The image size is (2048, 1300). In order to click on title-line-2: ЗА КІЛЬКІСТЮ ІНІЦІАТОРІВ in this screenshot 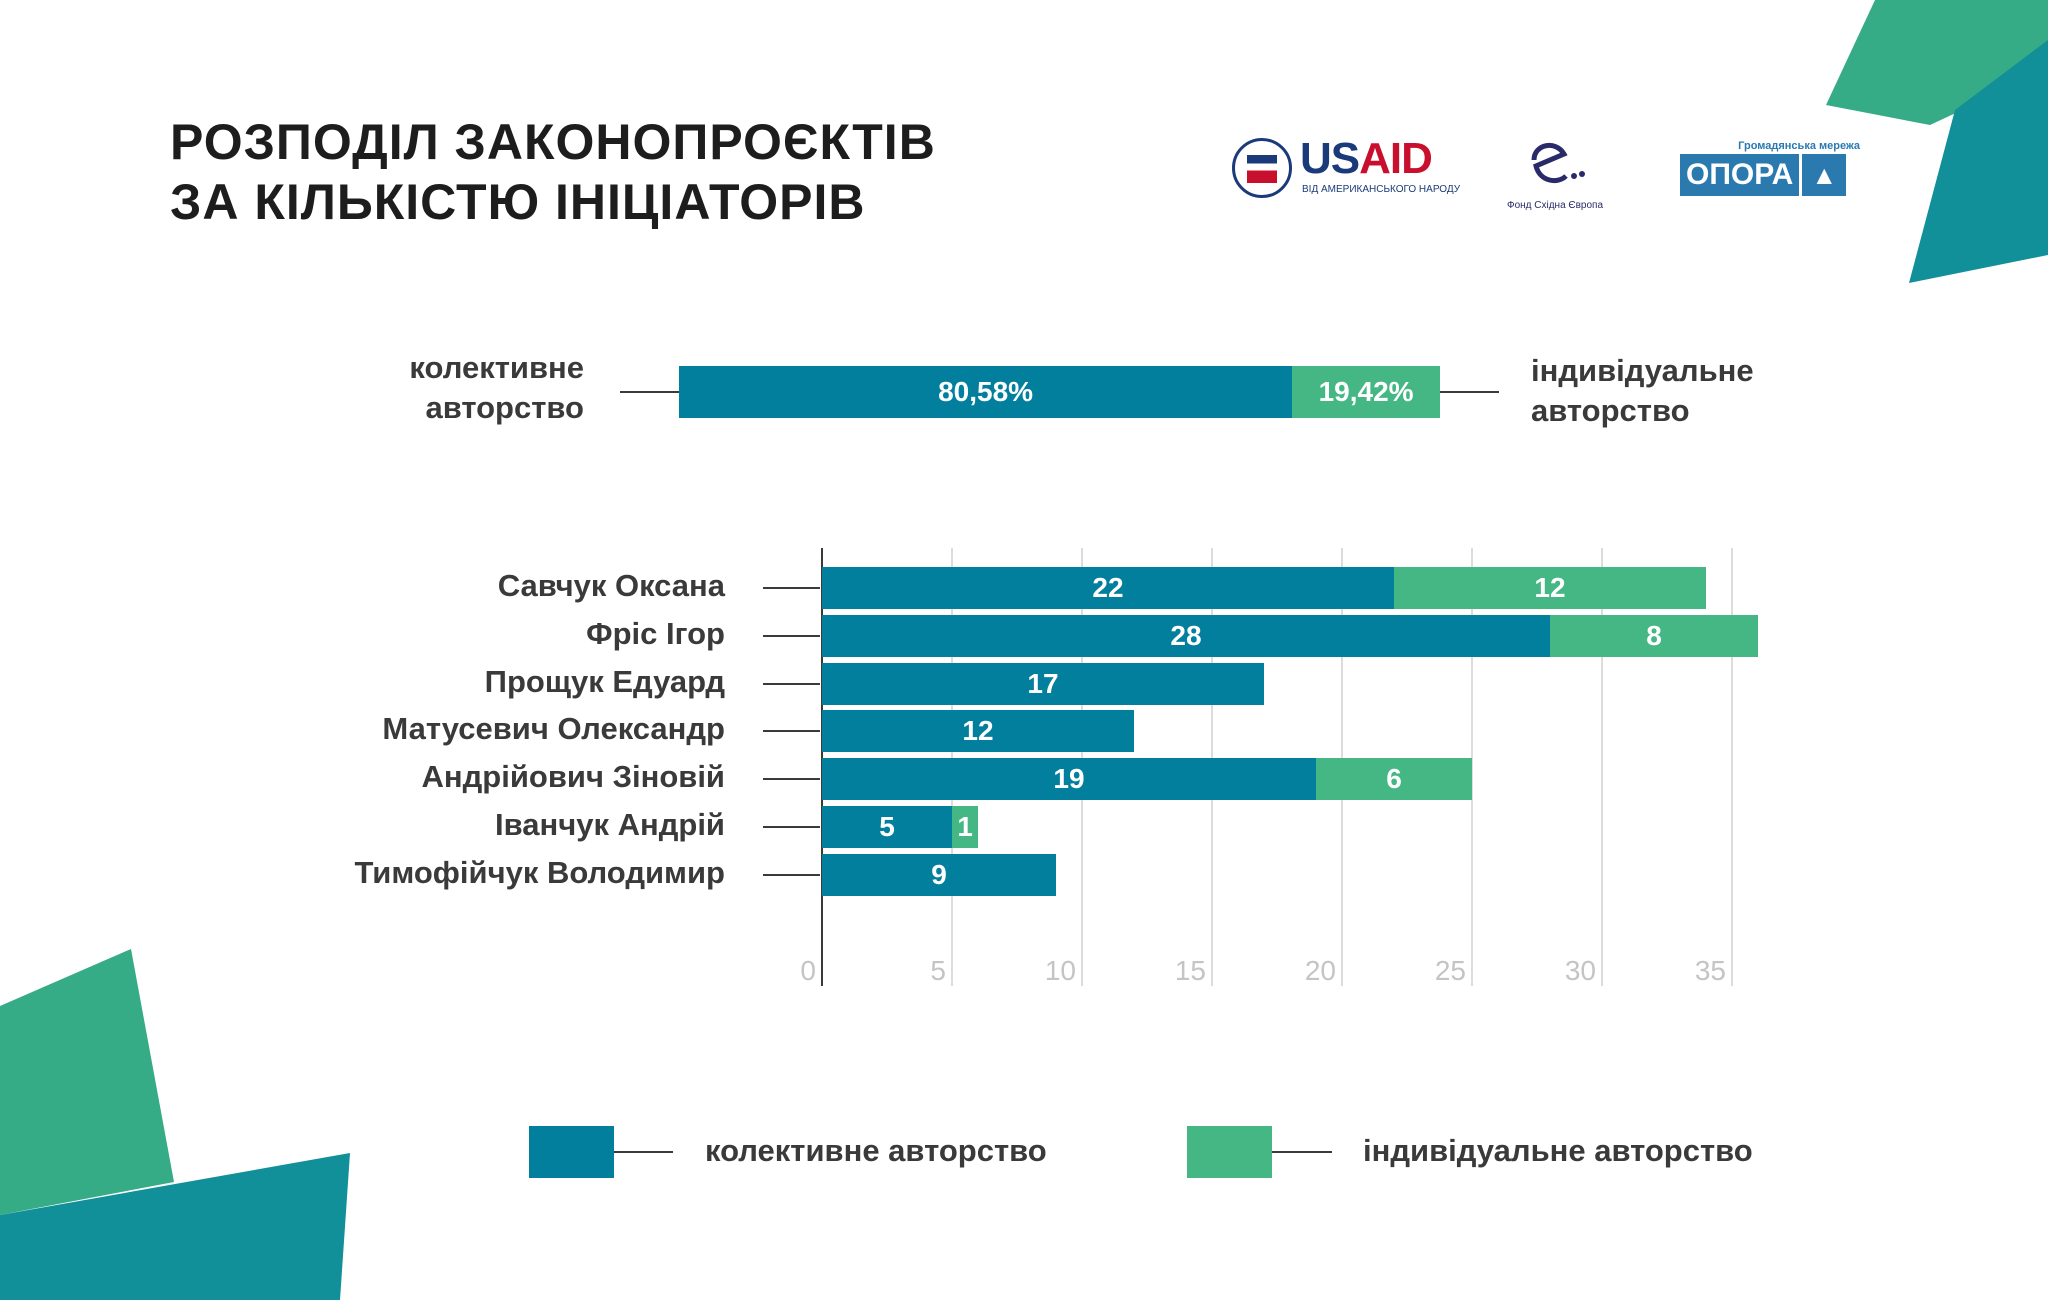, I will do `click(518, 202)`.